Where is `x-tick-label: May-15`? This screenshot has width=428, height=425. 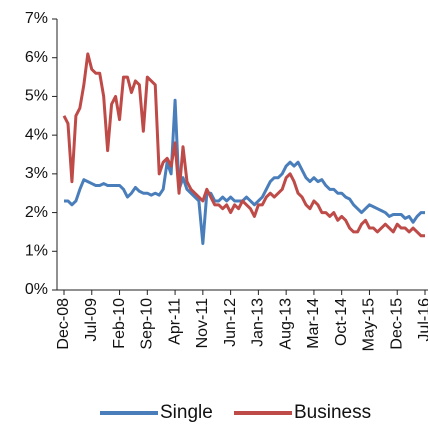
x-tick-label: May-15 is located at coordinates (369, 324).